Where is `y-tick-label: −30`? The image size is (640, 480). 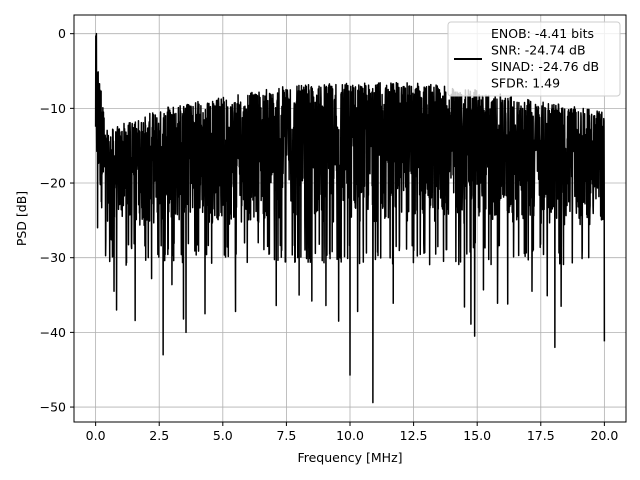 y-tick-label: −30 is located at coordinates (53, 257).